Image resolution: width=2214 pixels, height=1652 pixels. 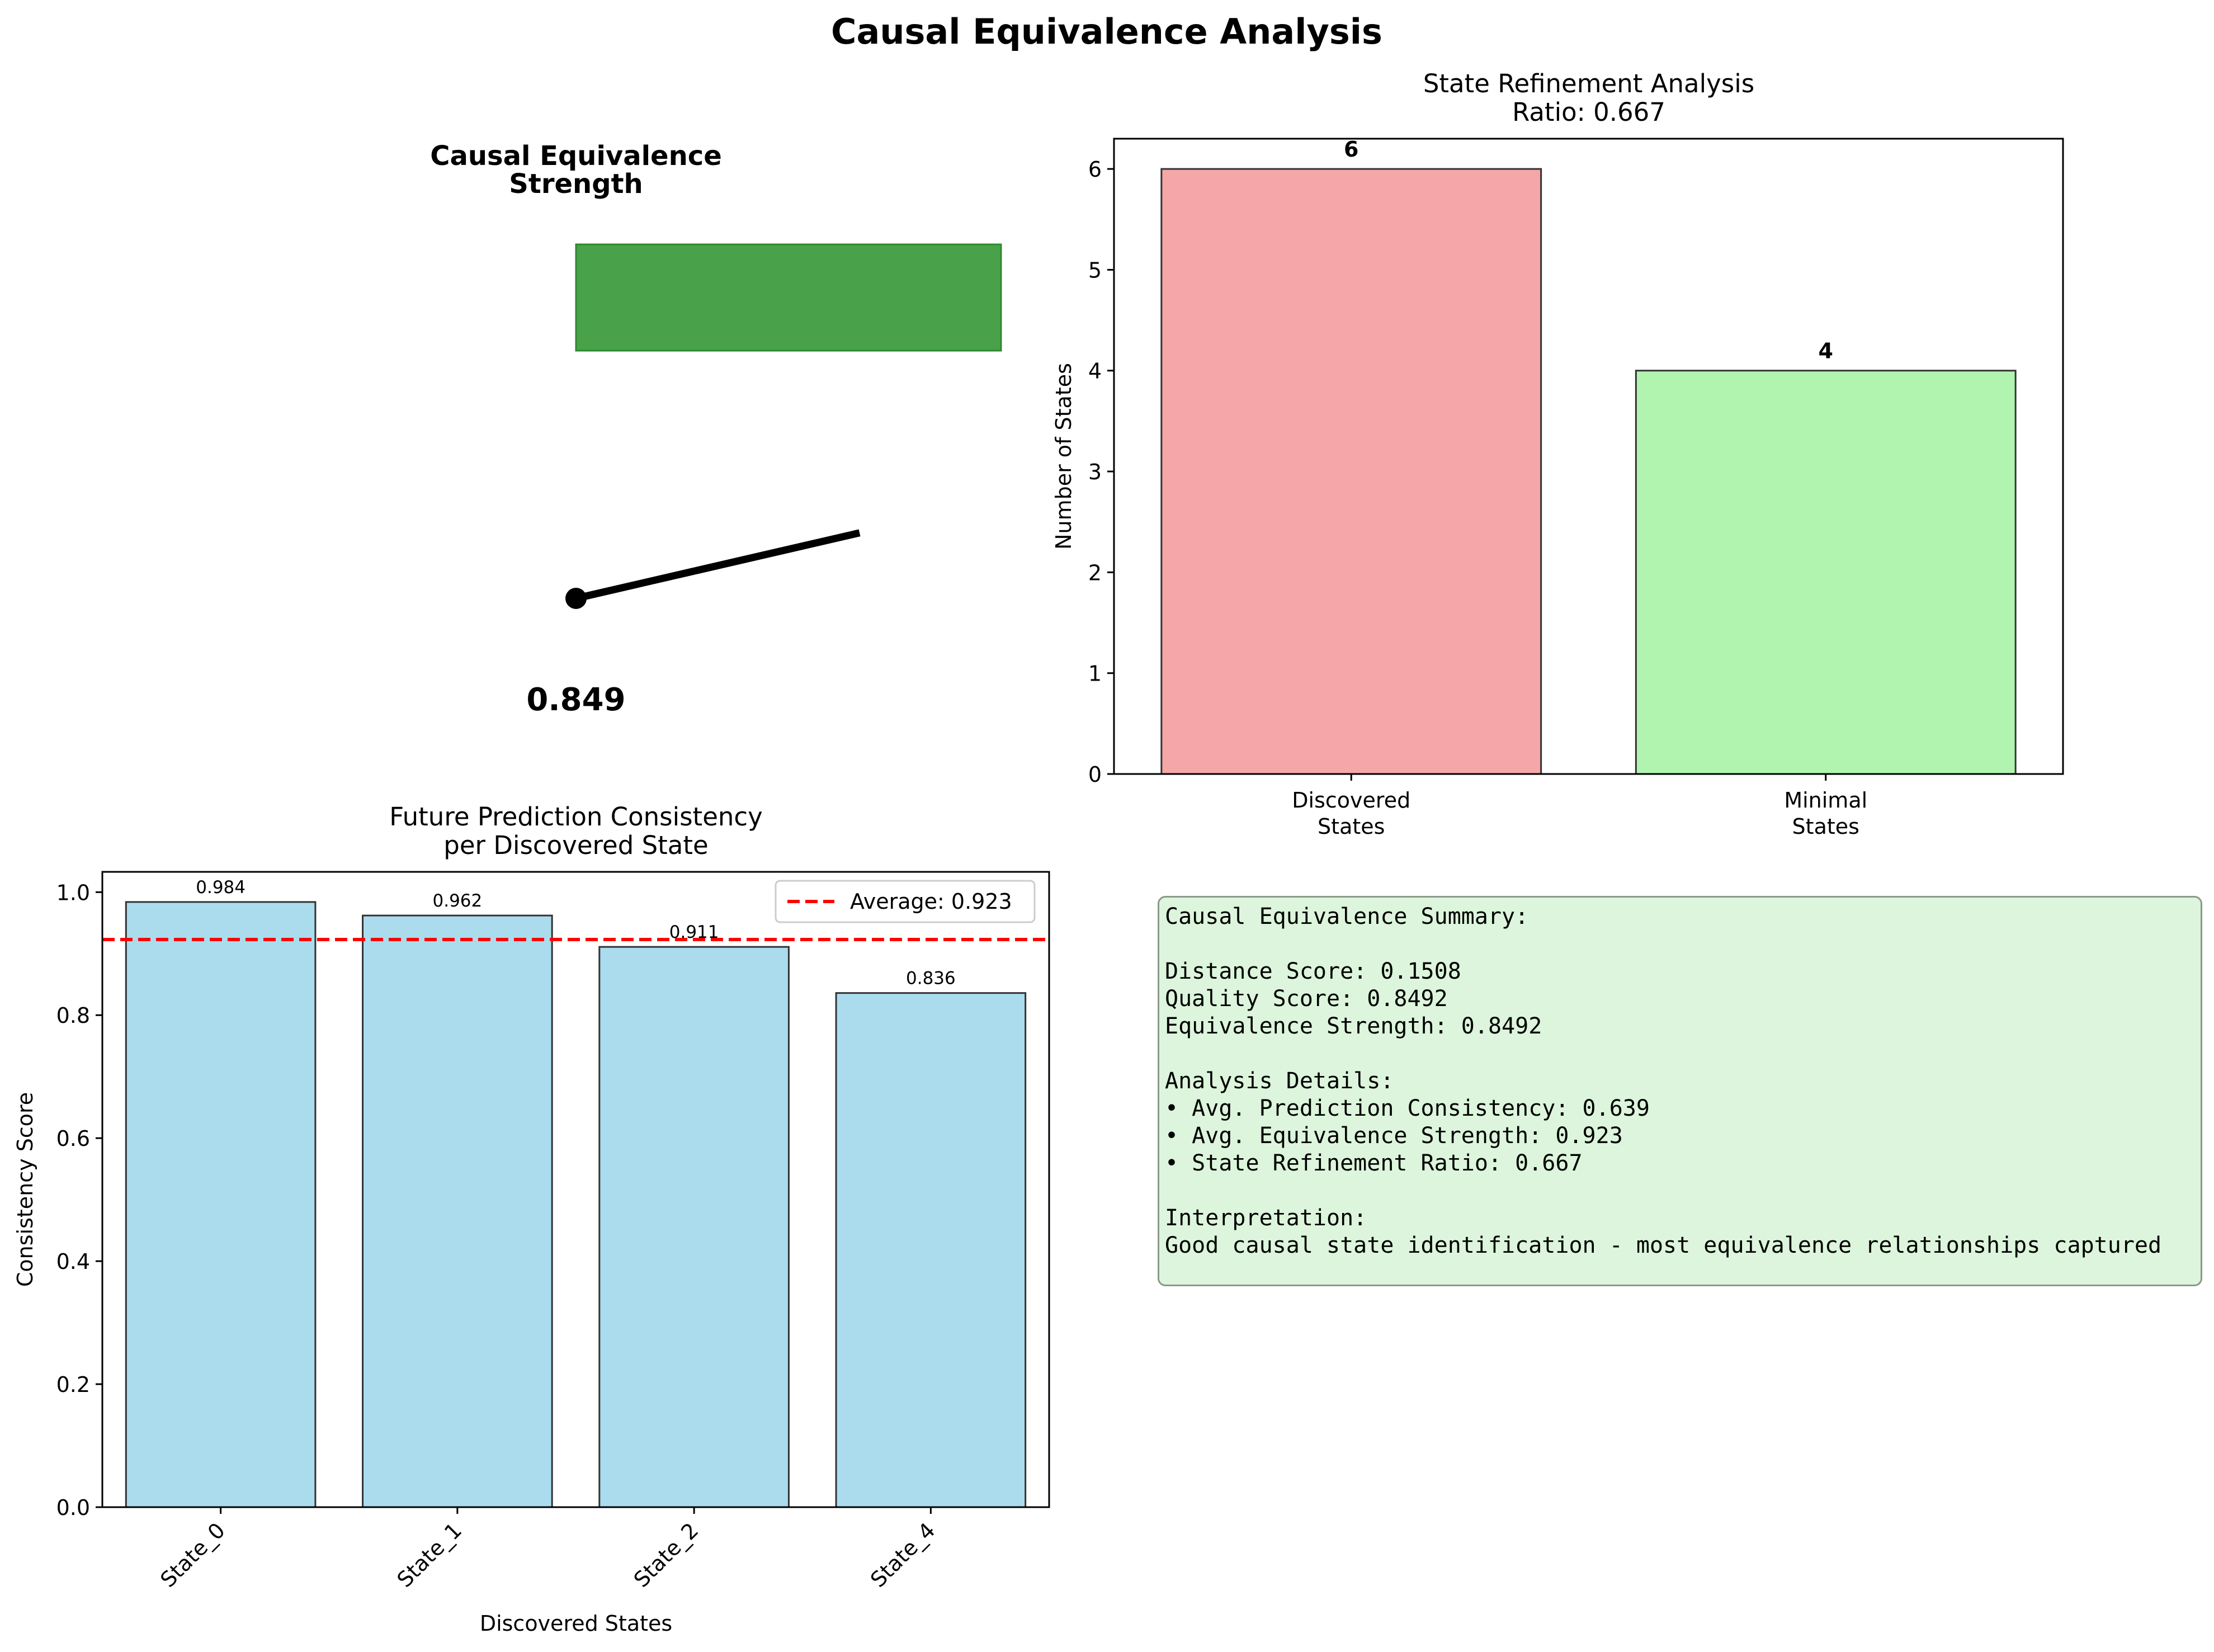 What do you see at coordinates (25, 1189) in the screenshot?
I see `consistency-y-axis-label: Consistency Score` at bounding box center [25, 1189].